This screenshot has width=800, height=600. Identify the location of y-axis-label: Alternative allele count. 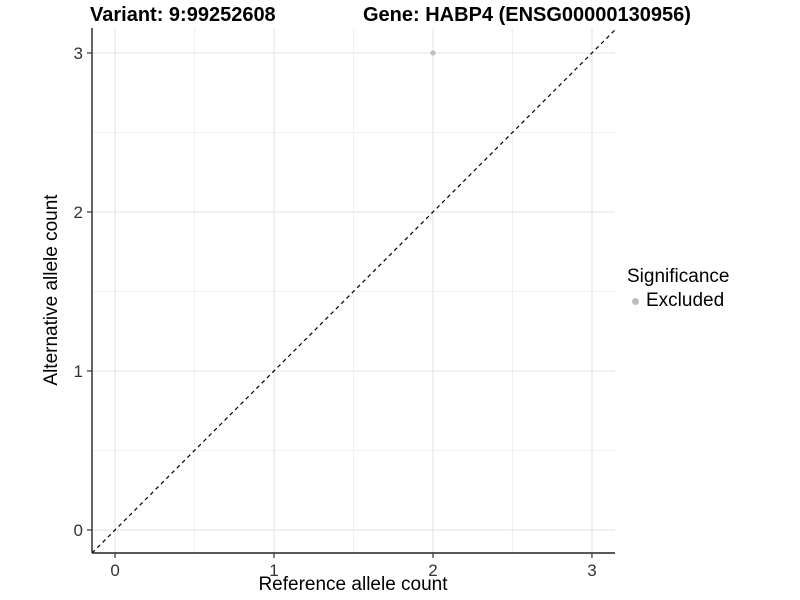
(51, 290).